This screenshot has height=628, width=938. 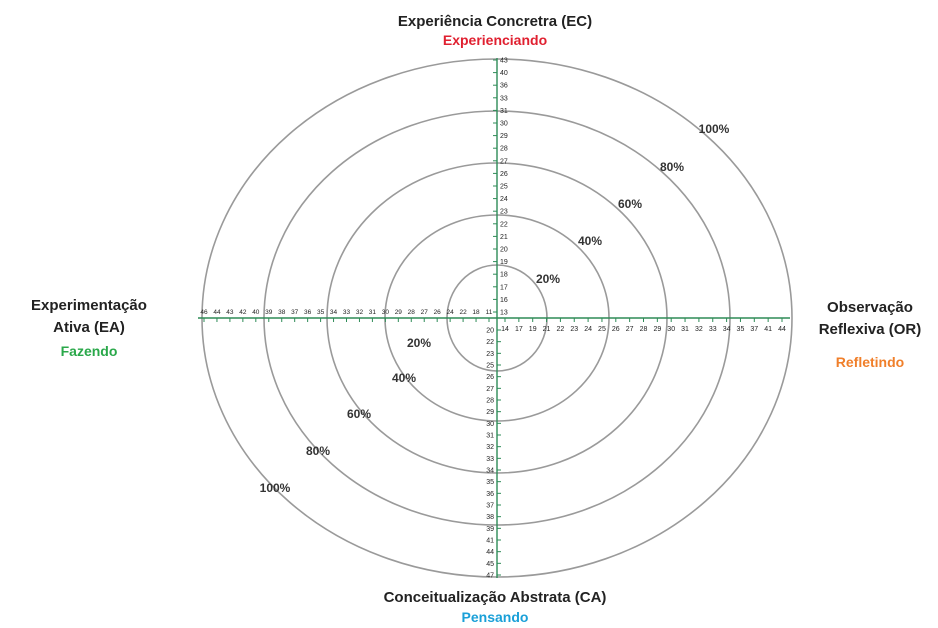 I want to click on tick-label-right-14: 14, so click(x=505, y=329).